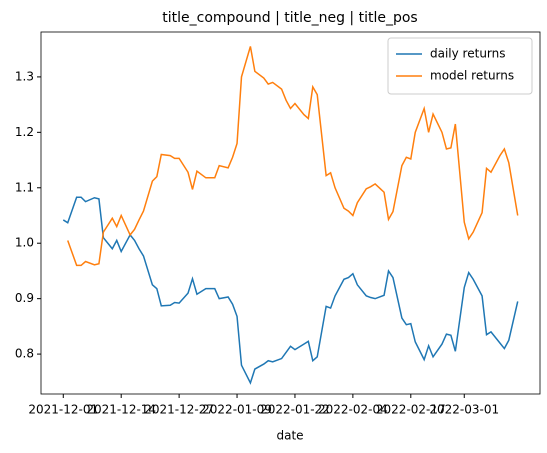  What do you see at coordinates (24, 354) in the screenshot?
I see `y-tick-label: 0.8` at bounding box center [24, 354].